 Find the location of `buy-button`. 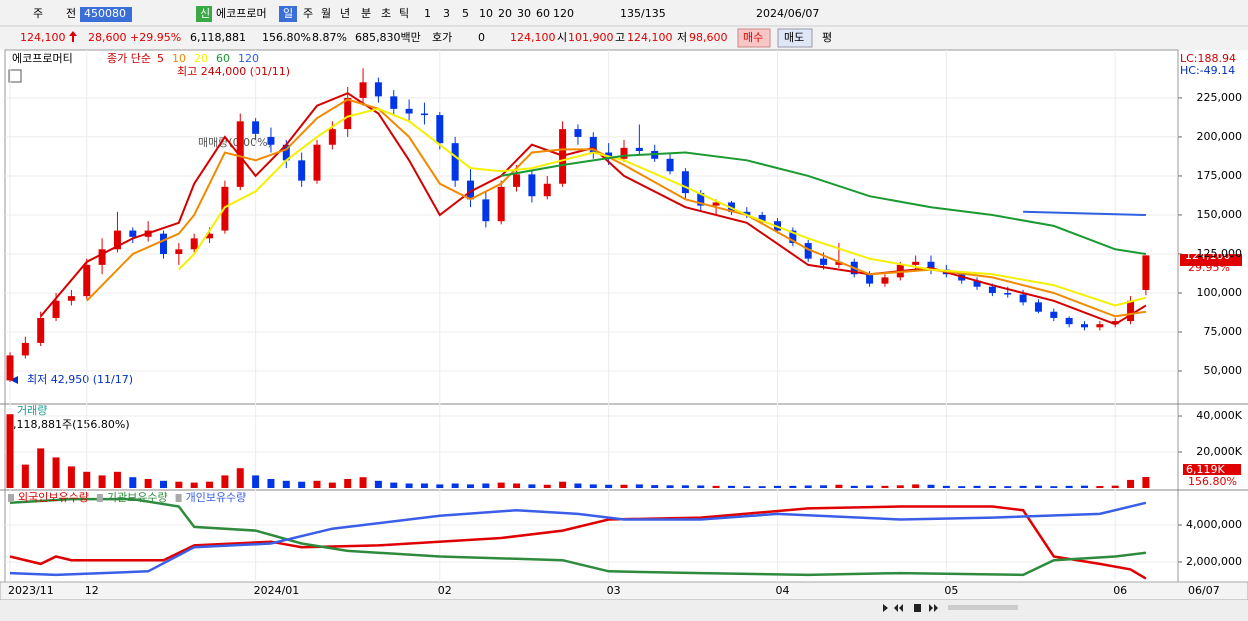

buy-button is located at coordinates (754, 38).